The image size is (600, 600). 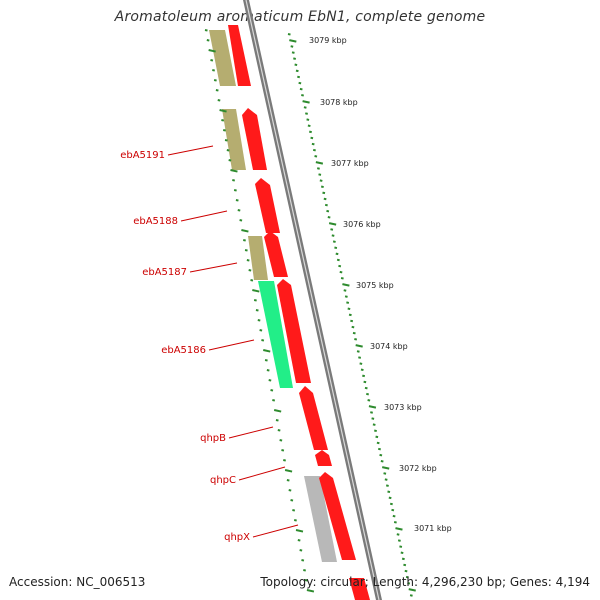 I want to click on gene-callouts, so click(x=233, y=341).